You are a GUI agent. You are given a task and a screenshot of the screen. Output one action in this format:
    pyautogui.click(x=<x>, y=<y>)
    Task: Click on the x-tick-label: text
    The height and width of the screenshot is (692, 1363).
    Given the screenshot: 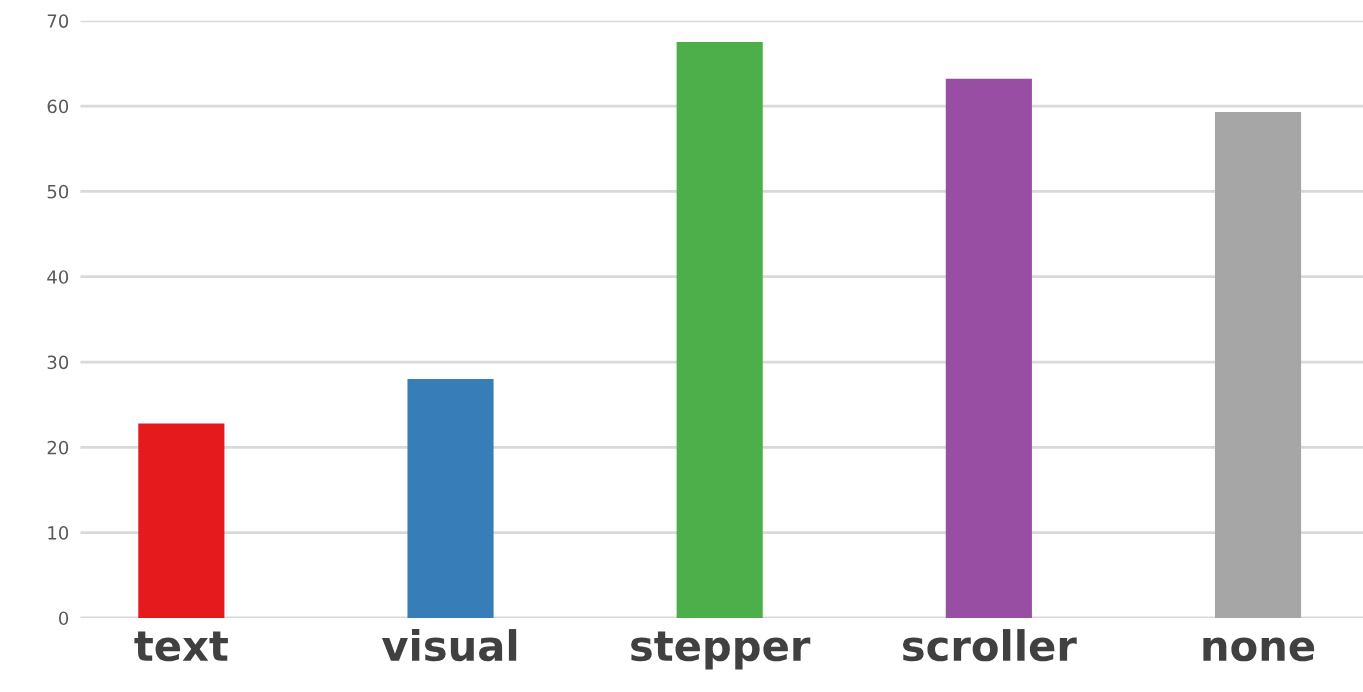 What is the action you would take?
    pyautogui.click(x=181, y=646)
    